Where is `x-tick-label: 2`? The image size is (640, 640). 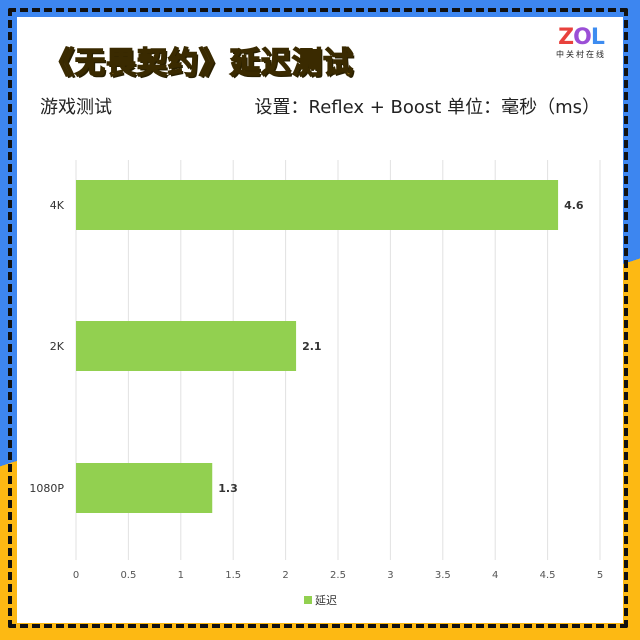 x-tick-label: 2 is located at coordinates (285, 575).